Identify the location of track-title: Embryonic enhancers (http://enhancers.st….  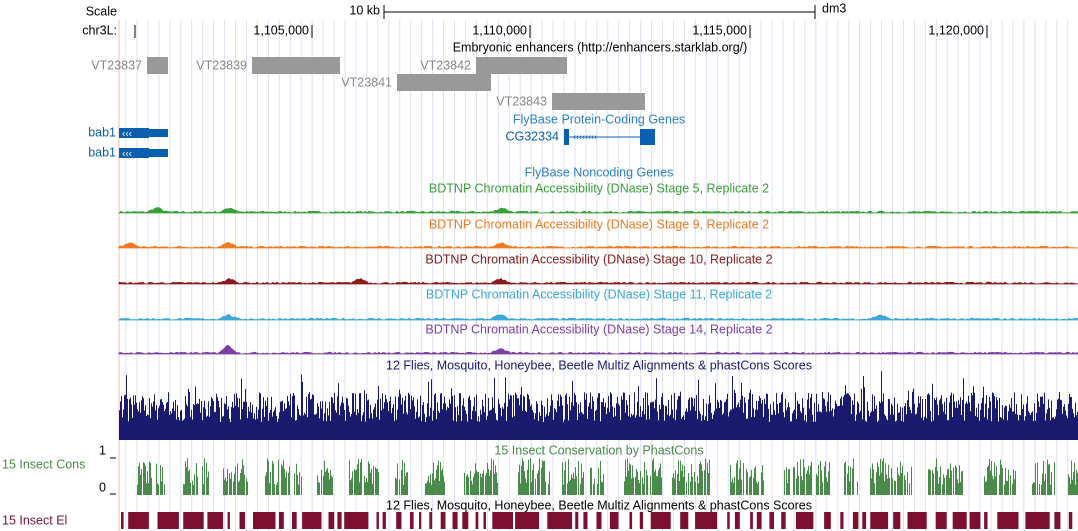
(600, 47).